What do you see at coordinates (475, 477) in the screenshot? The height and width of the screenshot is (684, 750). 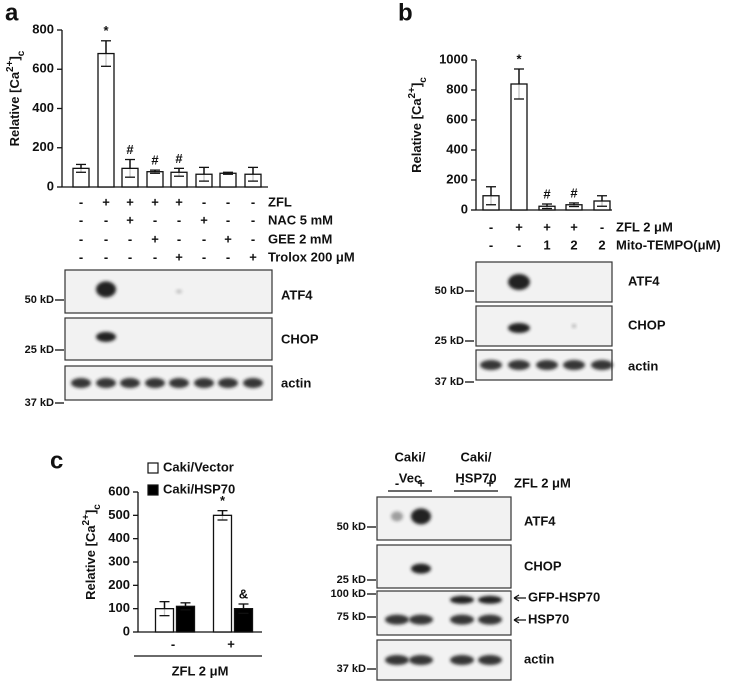 I see `blot-header: HSP70` at bounding box center [475, 477].